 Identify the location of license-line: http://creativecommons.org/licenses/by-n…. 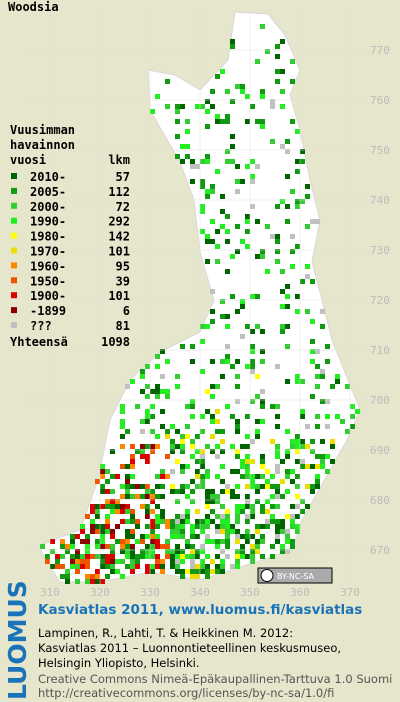
(186, 693).